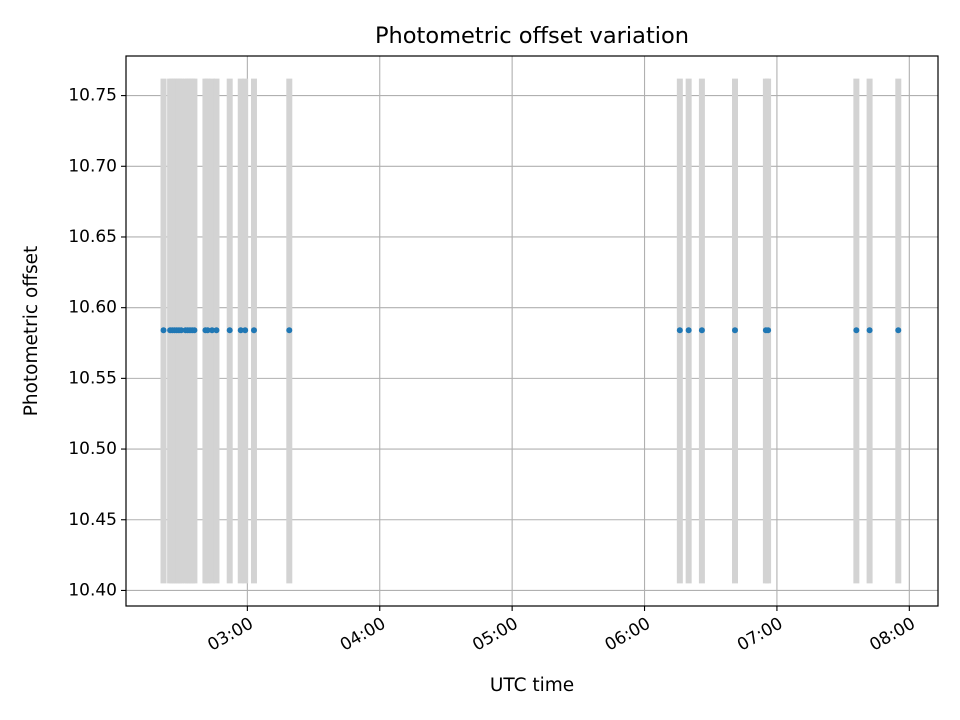  Describe the element at coordinates (92, 308) in the screenshot. I see `y-tick-label: 10.60` at that location.